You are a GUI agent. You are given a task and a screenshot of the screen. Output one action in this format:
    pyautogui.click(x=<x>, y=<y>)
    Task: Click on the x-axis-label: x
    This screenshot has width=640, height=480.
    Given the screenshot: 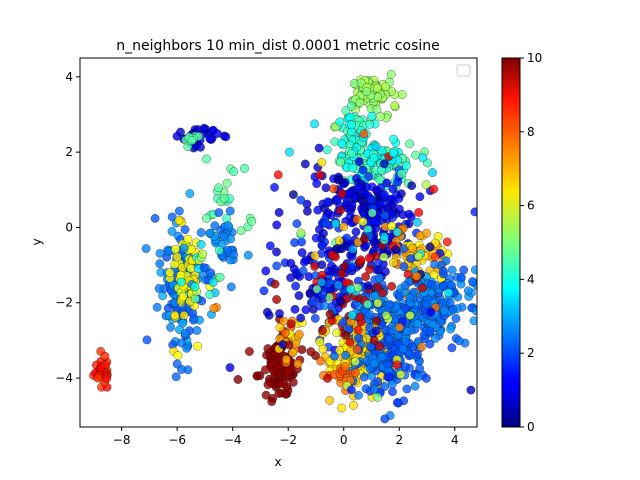 What is the action you would take?
    pyautogui.click(x=277, y=462)
    